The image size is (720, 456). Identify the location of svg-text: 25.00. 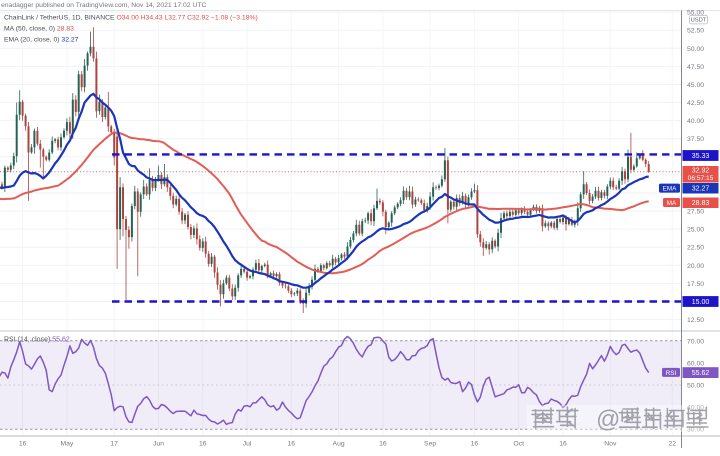
(695, 230).